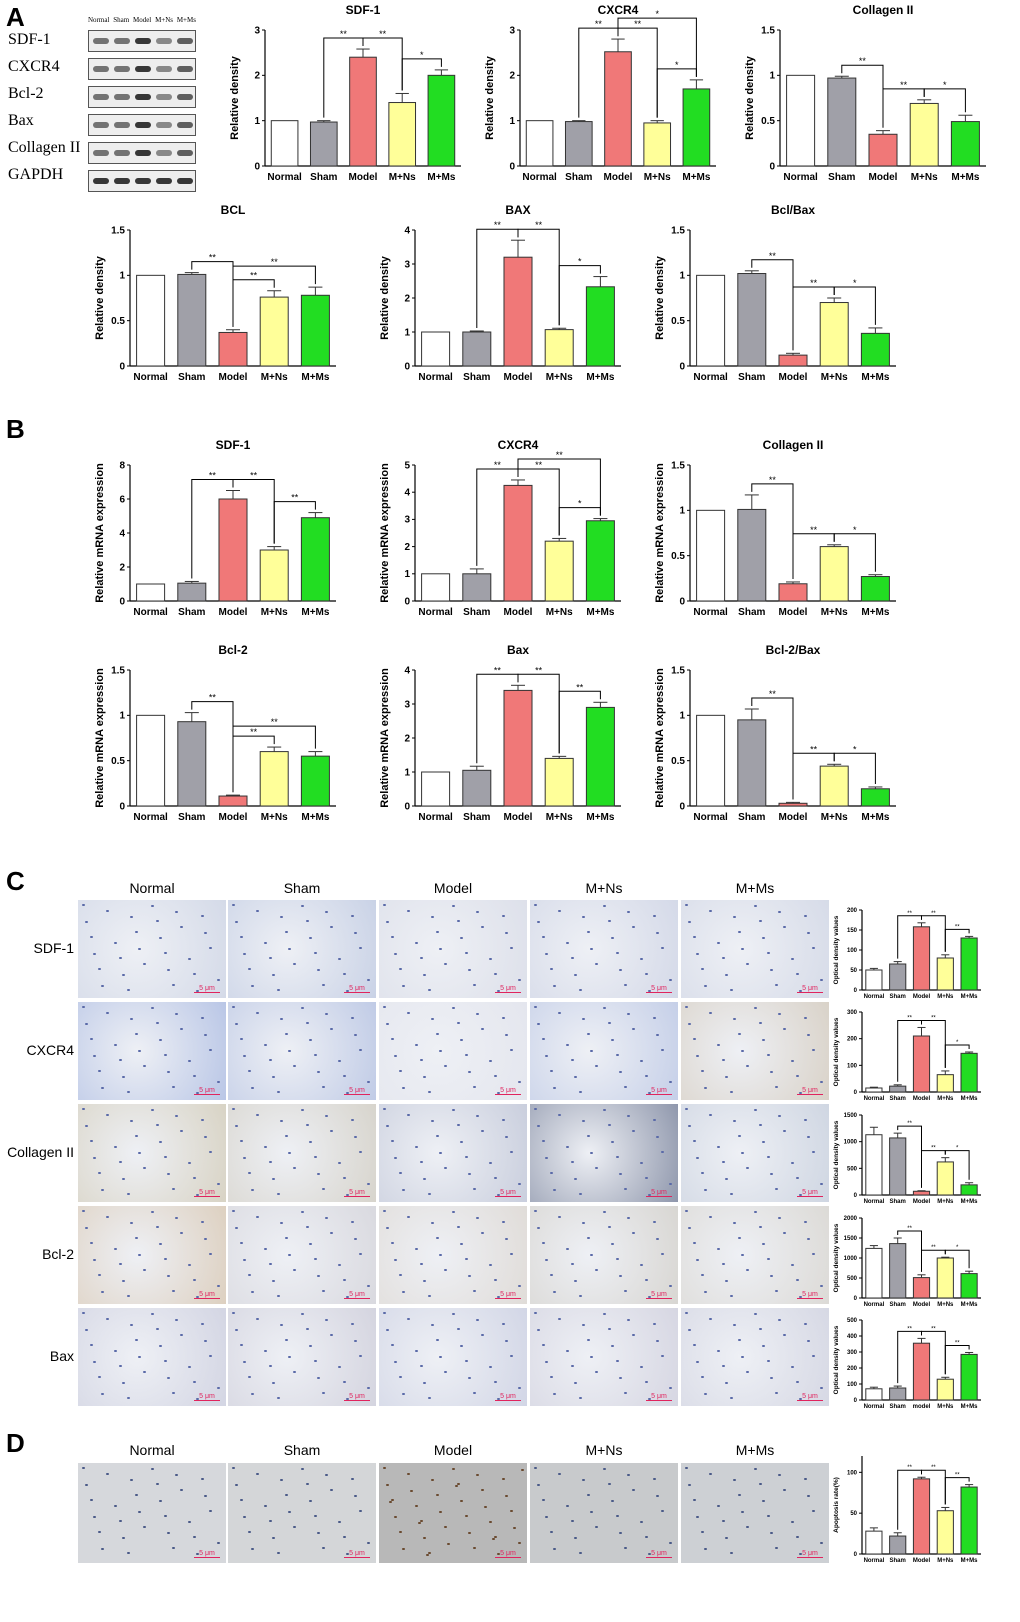 The image size is (1020, 1622). Describe the element at coordinates (441, 120) in the screenshot. I see `bar-m-ms` at that location.